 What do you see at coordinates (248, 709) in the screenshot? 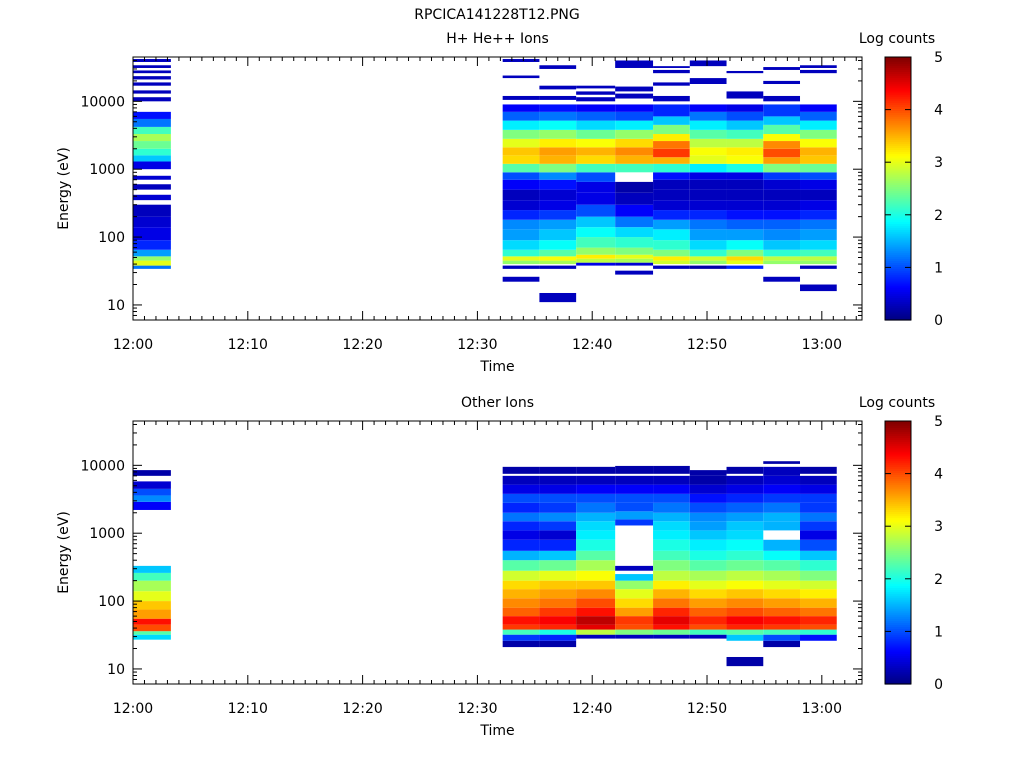
I see `x-tick-label: 12:10` at bounding box center [248, 709].